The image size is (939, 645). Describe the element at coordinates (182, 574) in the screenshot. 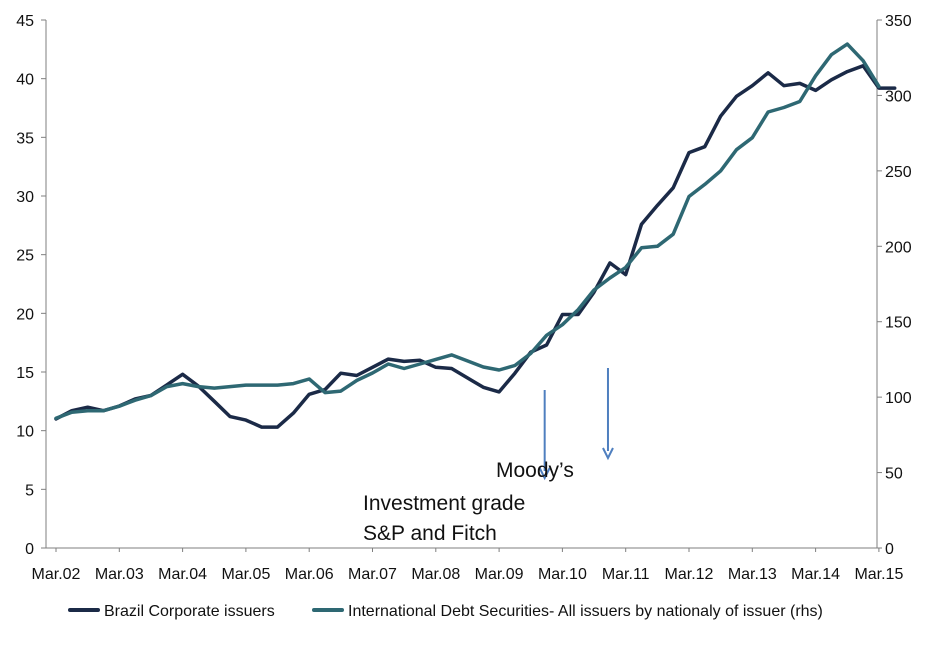

I see `x-tick-label: Mar.04` at that location.